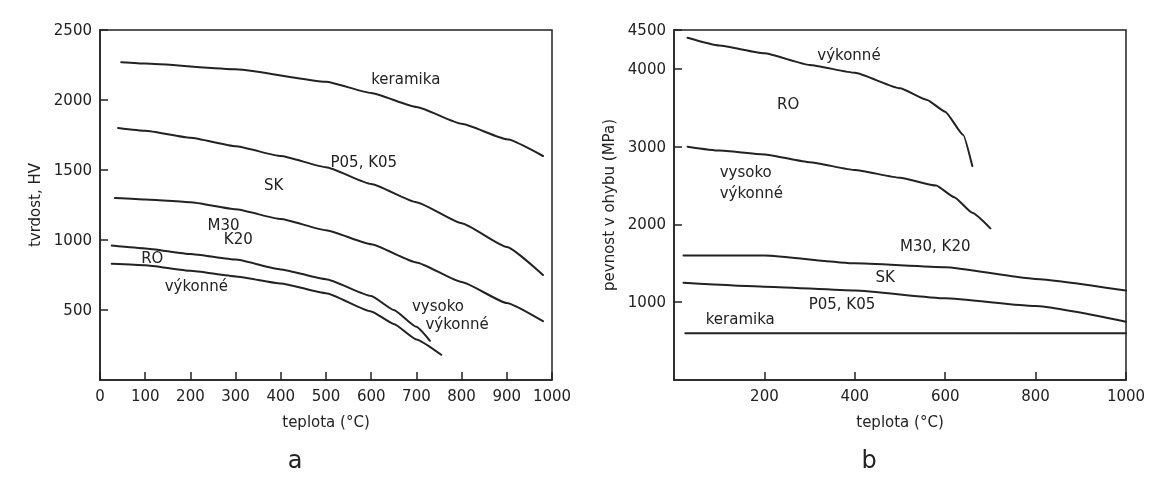 The height and width of the screenshot is (488, 1164). I want to click on text: b, so click(869, 460).